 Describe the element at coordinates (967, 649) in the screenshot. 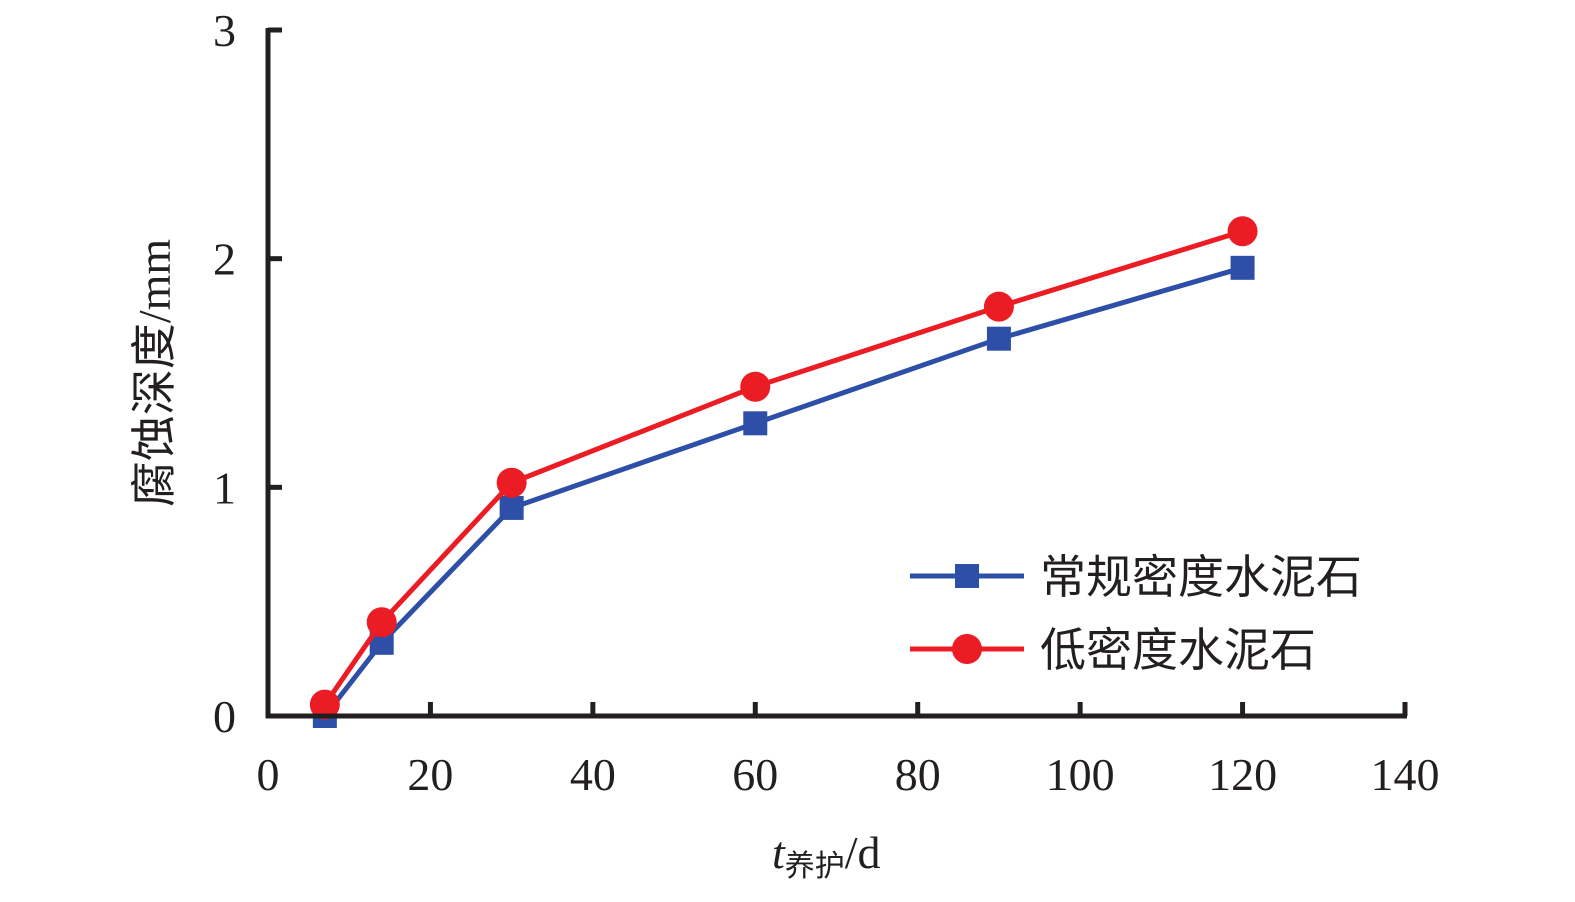

I see `legend-marker-circle-icon` at that location.